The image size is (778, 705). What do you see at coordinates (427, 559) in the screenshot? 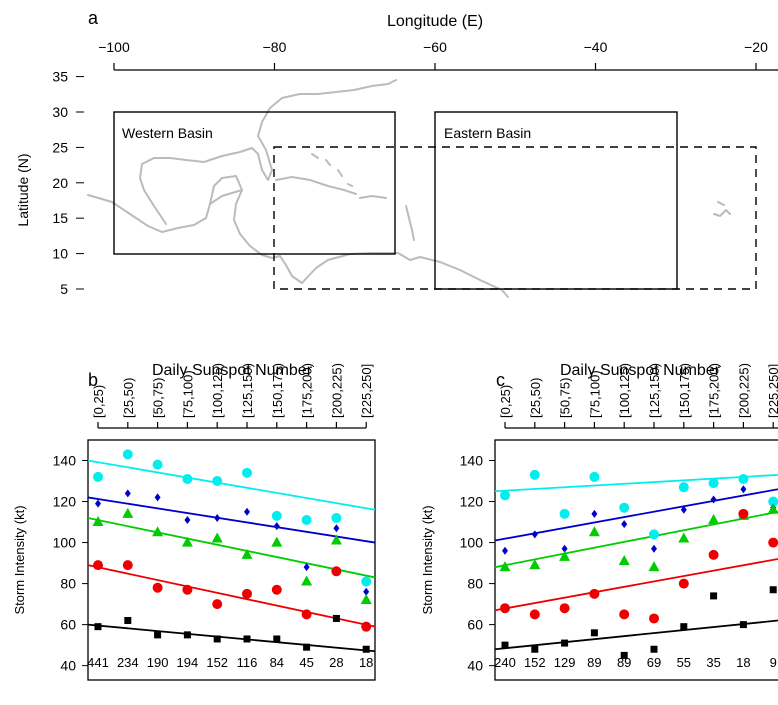
I see `chart-c-ylabel: Storm Intensity (kt)` at bounding box center [427, 559].